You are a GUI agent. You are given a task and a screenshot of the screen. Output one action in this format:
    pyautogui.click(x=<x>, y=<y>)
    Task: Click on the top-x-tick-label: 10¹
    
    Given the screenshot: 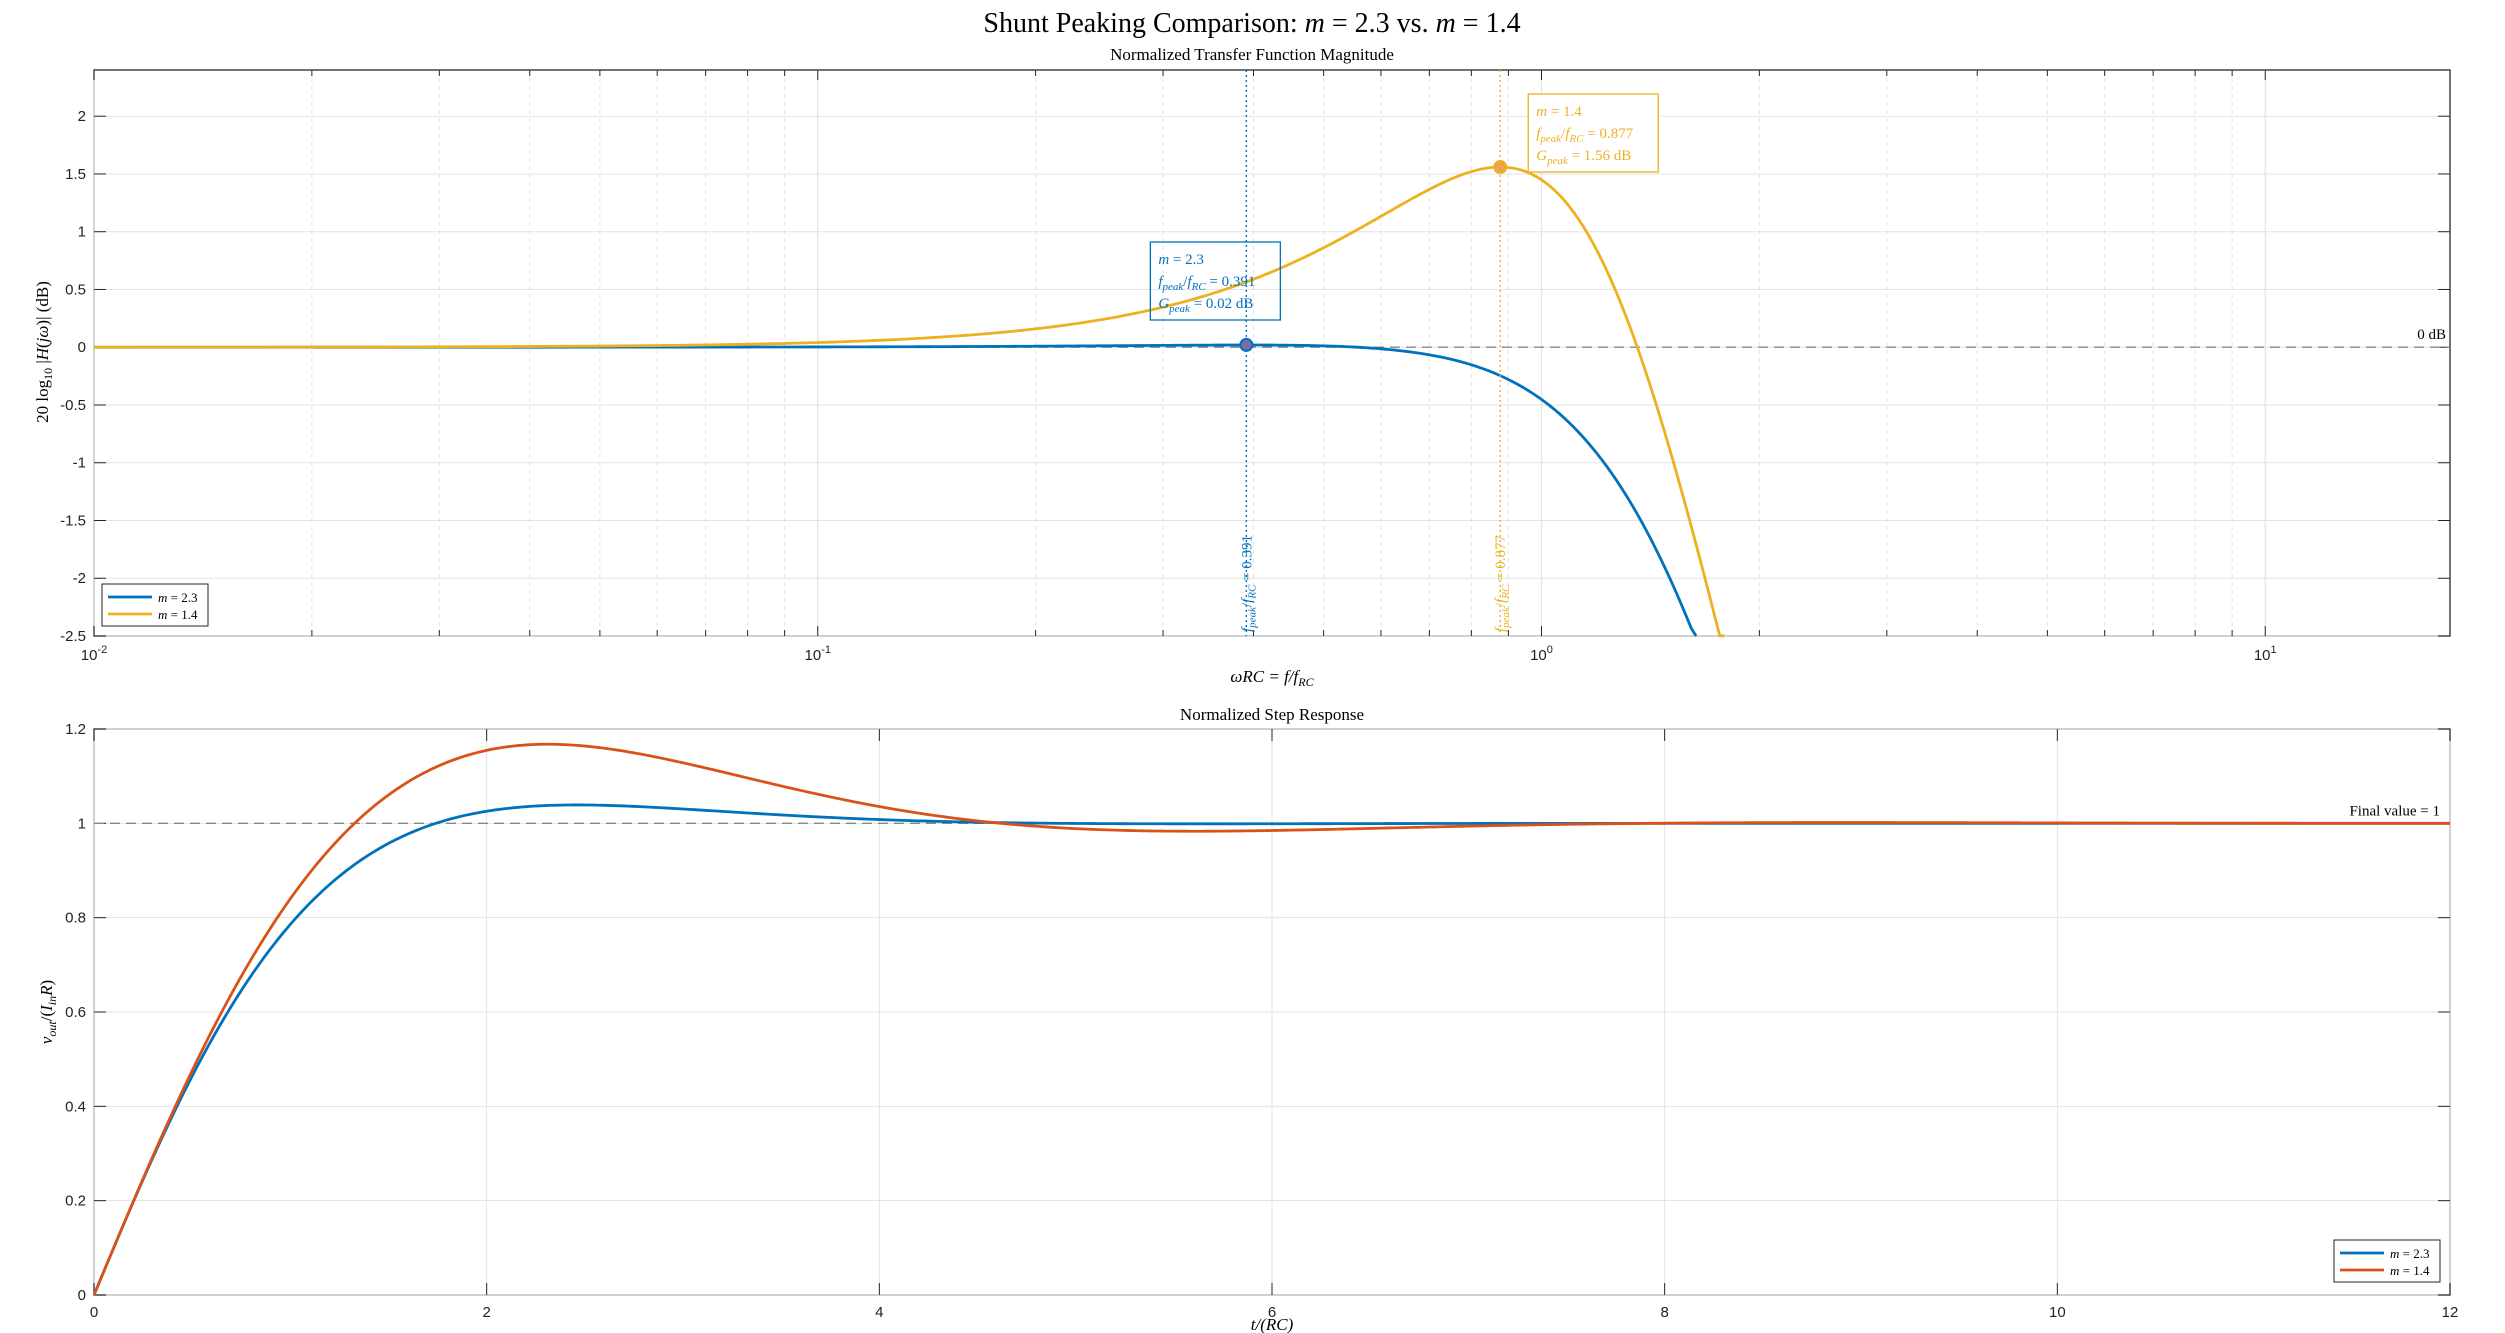 What is the action you would take?
    pyautogui.click(x=2265, y=654)
    